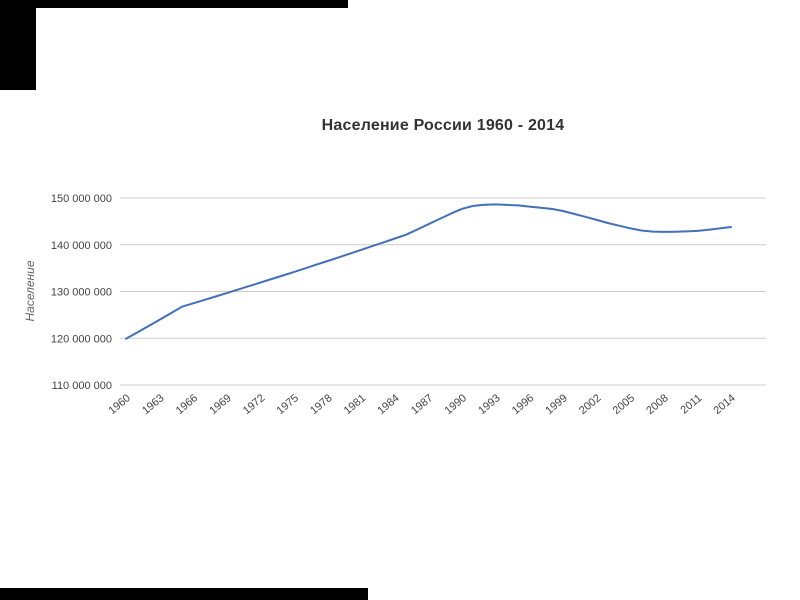 The width and height of the screenshot is (800, 600). What do you see at coordinates (288, 404) in the screenshot?
I see `x-tick-label: 1975` at bounding box center [288, 404].